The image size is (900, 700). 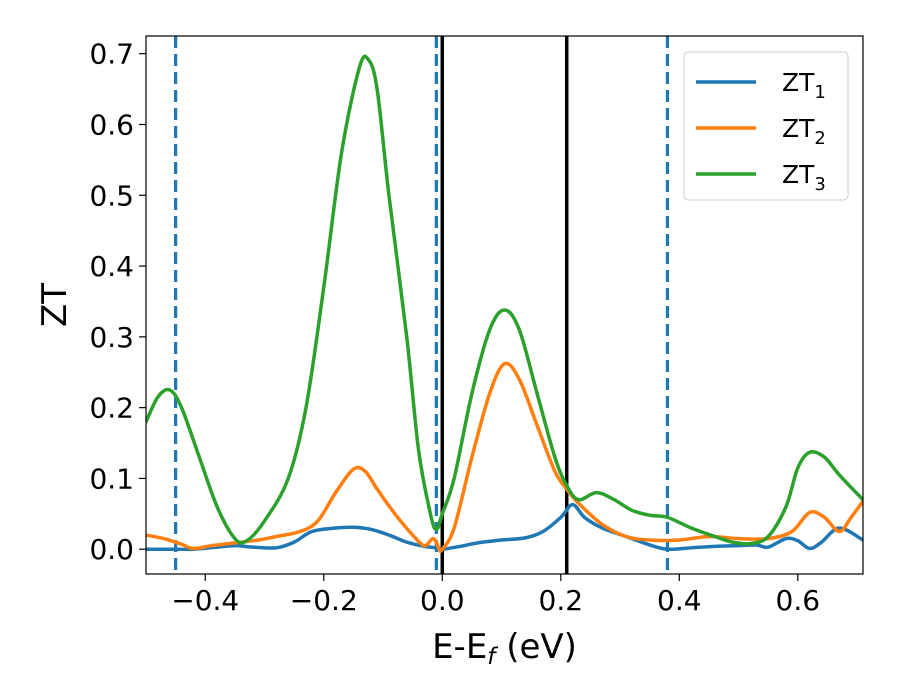 I want to click on y-tick-label: 0.4, so click(x=111, y=266).